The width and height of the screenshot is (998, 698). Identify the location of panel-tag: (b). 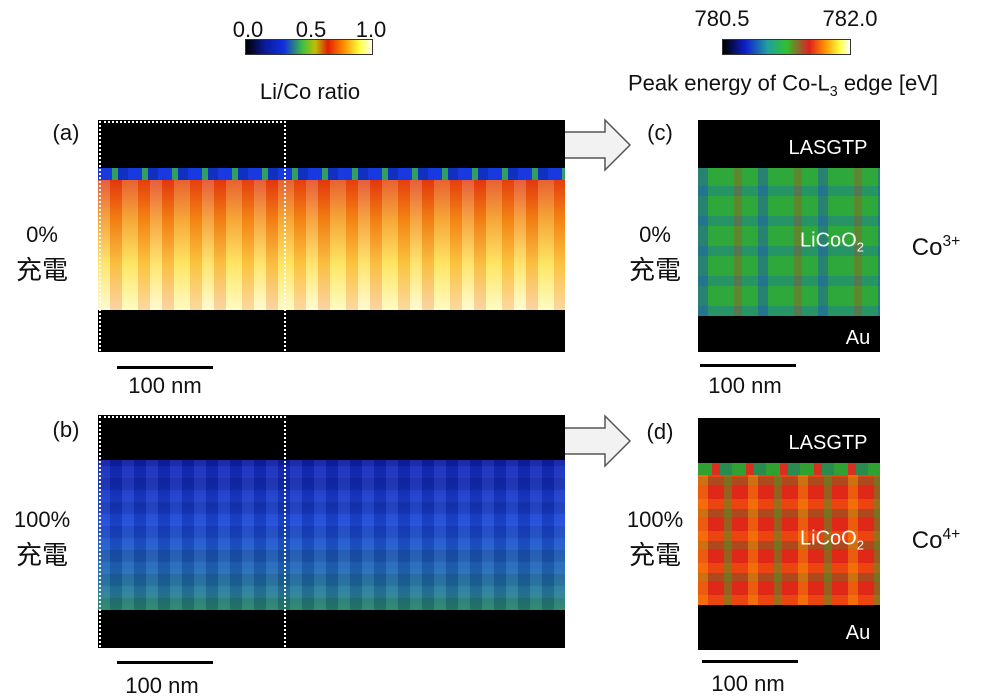
(66, 429).